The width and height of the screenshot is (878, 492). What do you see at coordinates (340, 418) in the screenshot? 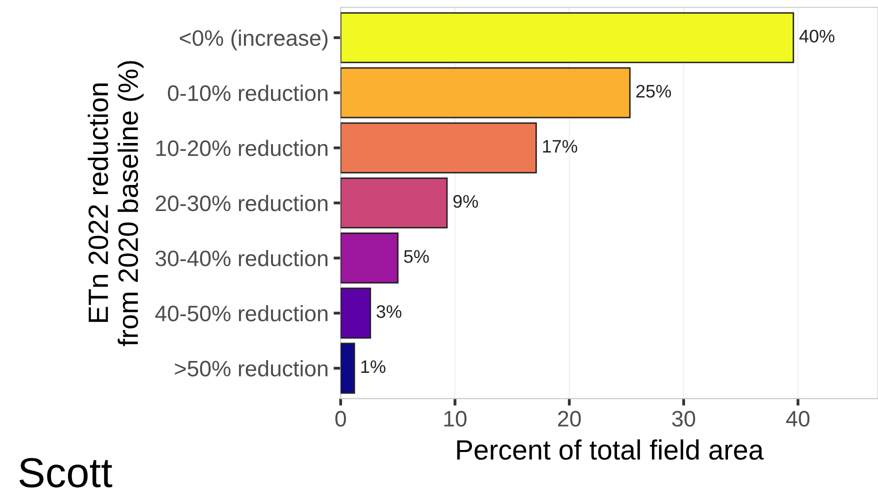
I see `x-tick-label: 0` at bounding box center [340, 418].